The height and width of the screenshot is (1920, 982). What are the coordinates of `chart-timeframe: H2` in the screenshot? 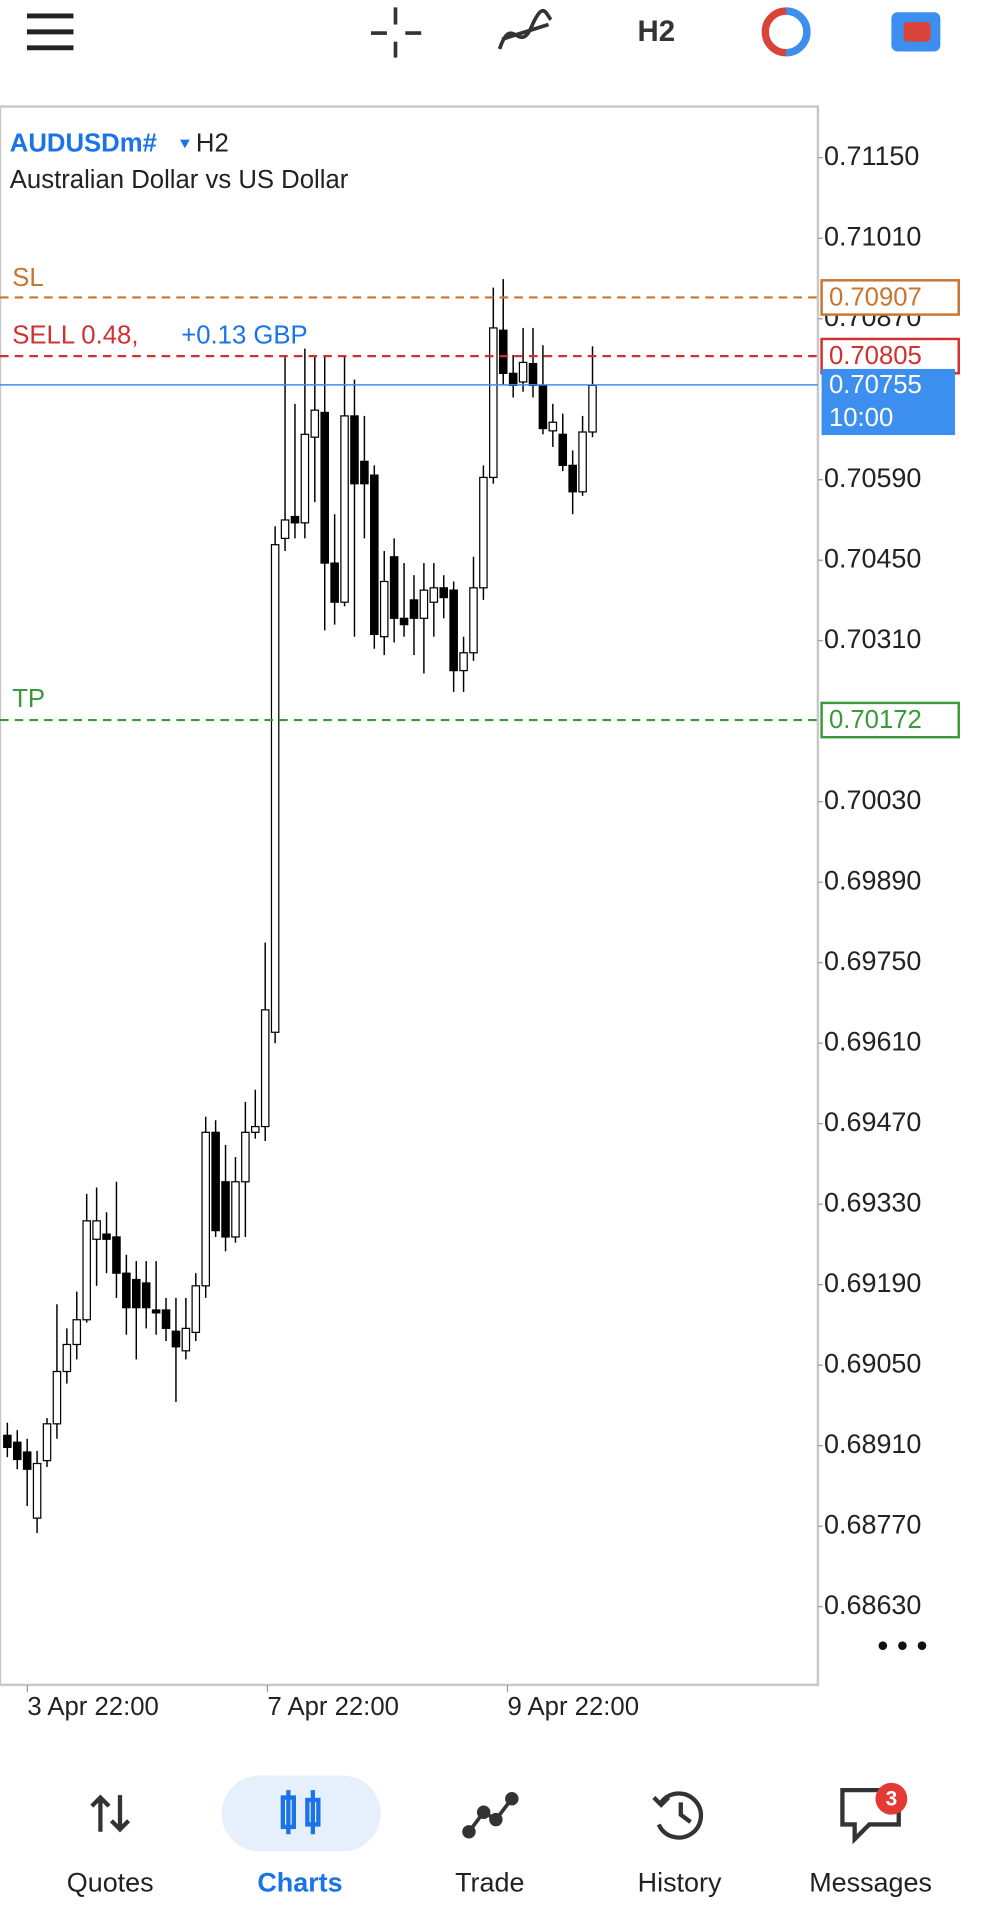 It's located at (212, 143).